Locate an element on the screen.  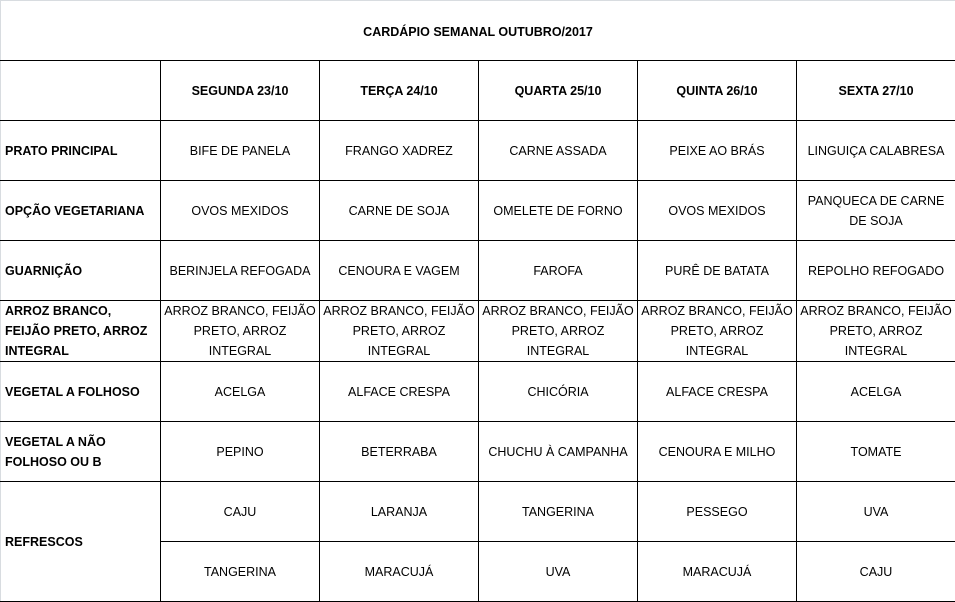
menu-cell: CHUCHU À CAMPANHA is located at coordinates (558, 452).